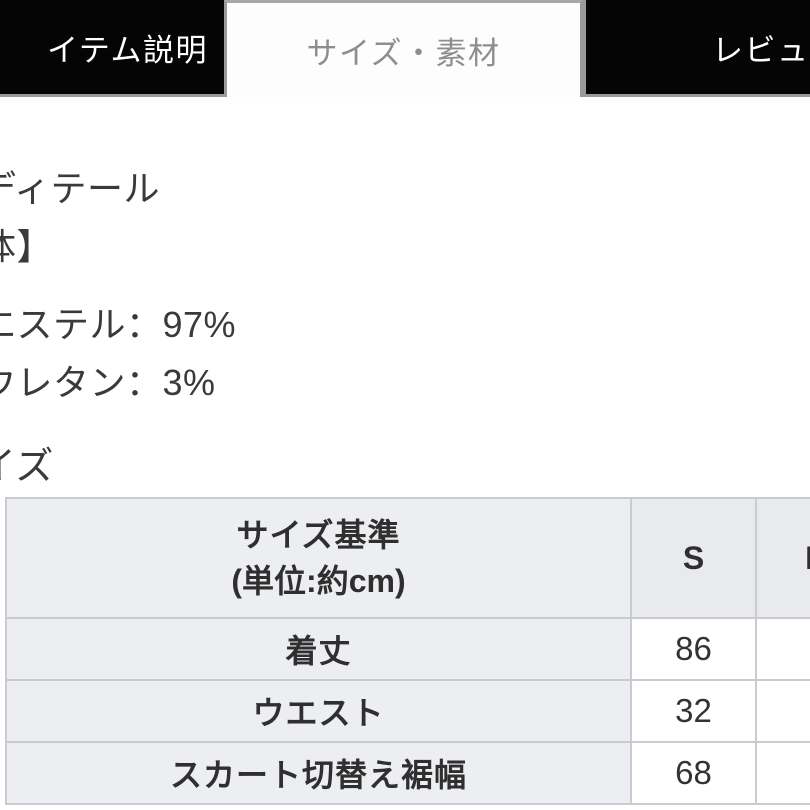  I want to click on table-cell-length-s: 86, so click(694, 649).